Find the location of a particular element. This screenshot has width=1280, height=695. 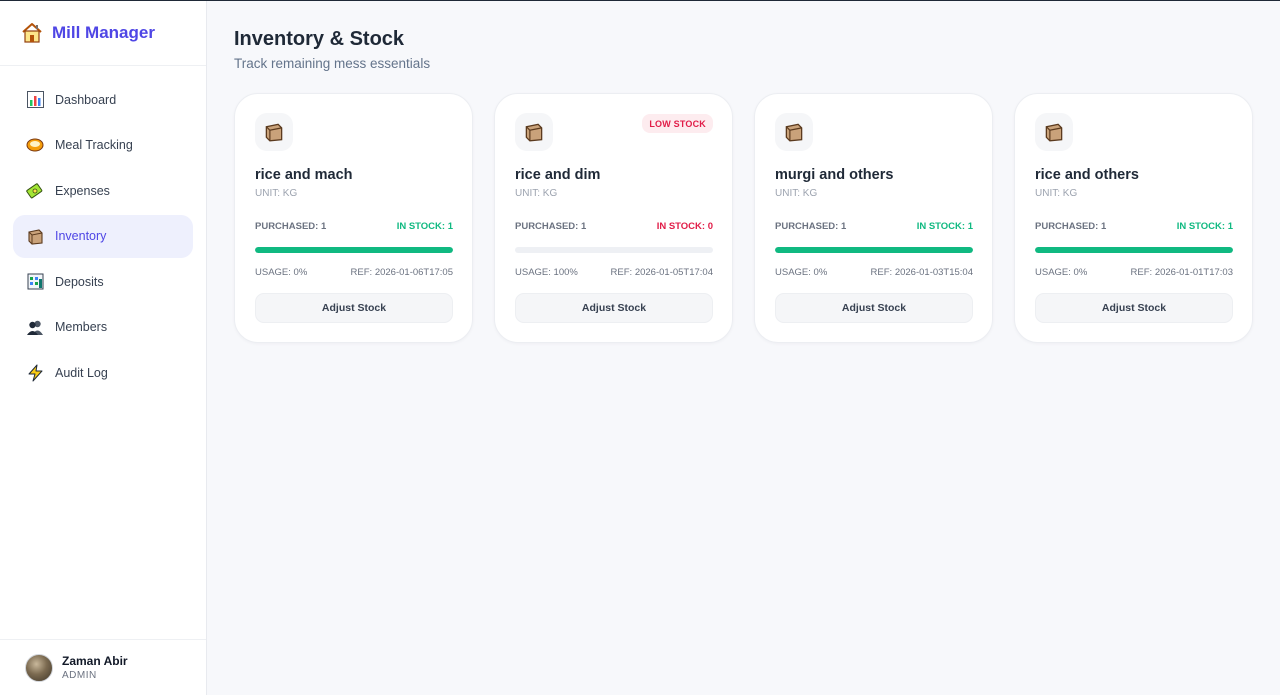

stock-stats: PURCHASED: 1 IN STOCK: 0 is located at coordinates (614, 226).